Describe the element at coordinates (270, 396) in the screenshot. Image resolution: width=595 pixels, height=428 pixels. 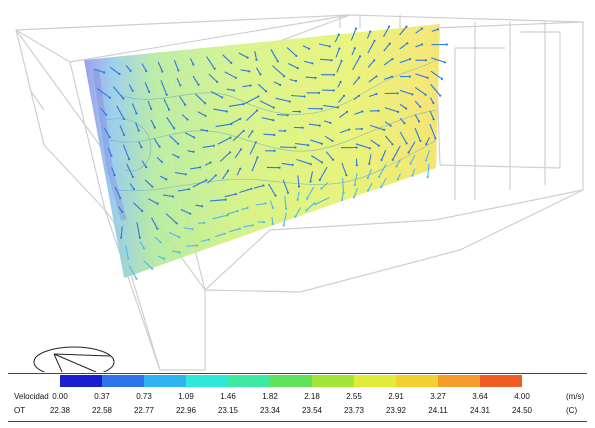
I see `velocity-tick-label: 1.82` at that location.